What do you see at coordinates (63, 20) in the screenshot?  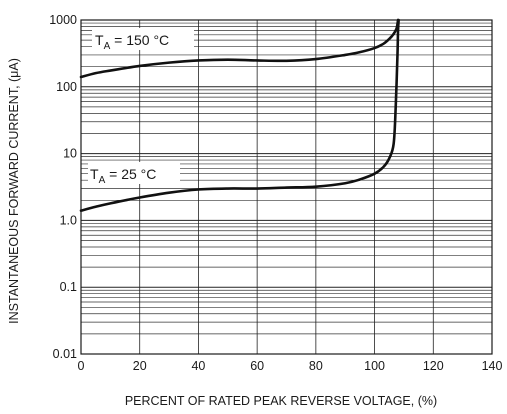 I see `y-tick-label: 1000` at bounding box center [63, 20].